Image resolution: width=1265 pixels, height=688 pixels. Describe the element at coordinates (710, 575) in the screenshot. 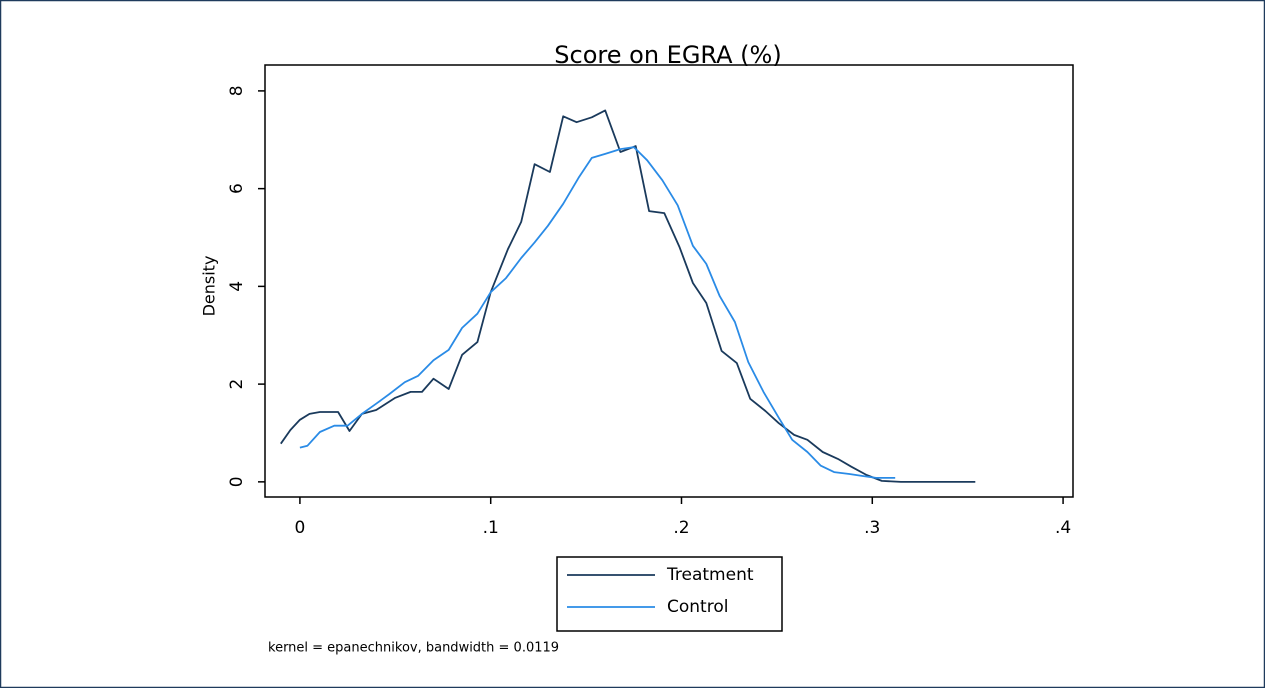

I see `legend-label: Treatment` at that location.